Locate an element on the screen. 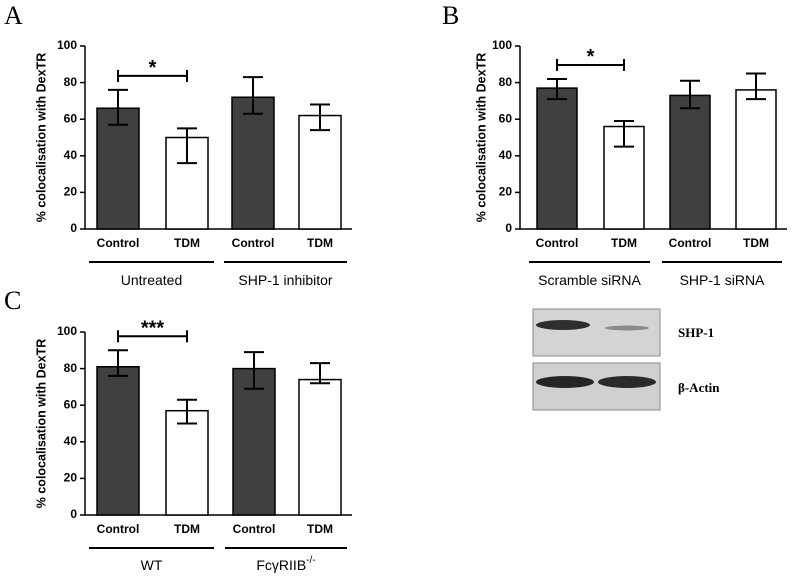 The image size is (800, 583). blot-label: β-Actin is located at coordinates (699, 387).